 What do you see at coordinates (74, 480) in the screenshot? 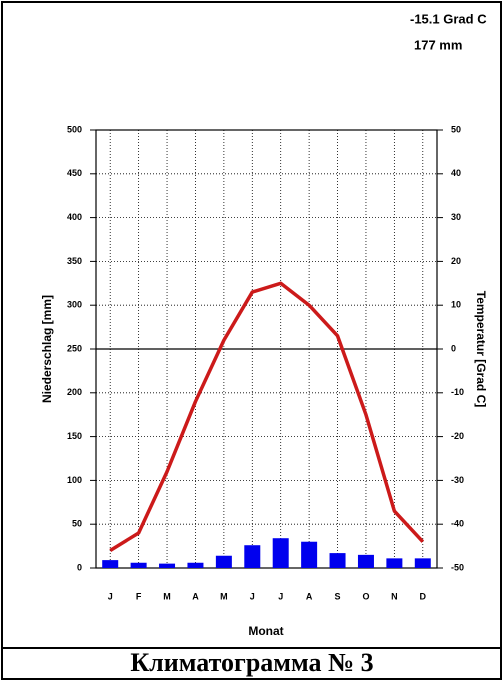
I see `y-tick-label: 100` at bounding box center [74, 480].